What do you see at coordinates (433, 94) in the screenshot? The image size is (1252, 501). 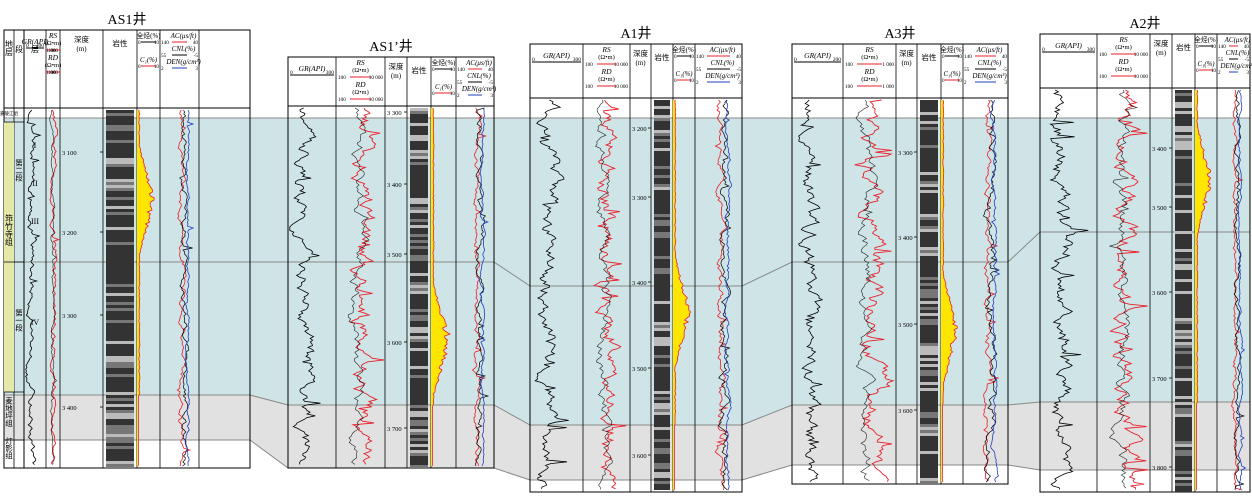 I see `c1-min: 0` at bounding box center [433, 94].